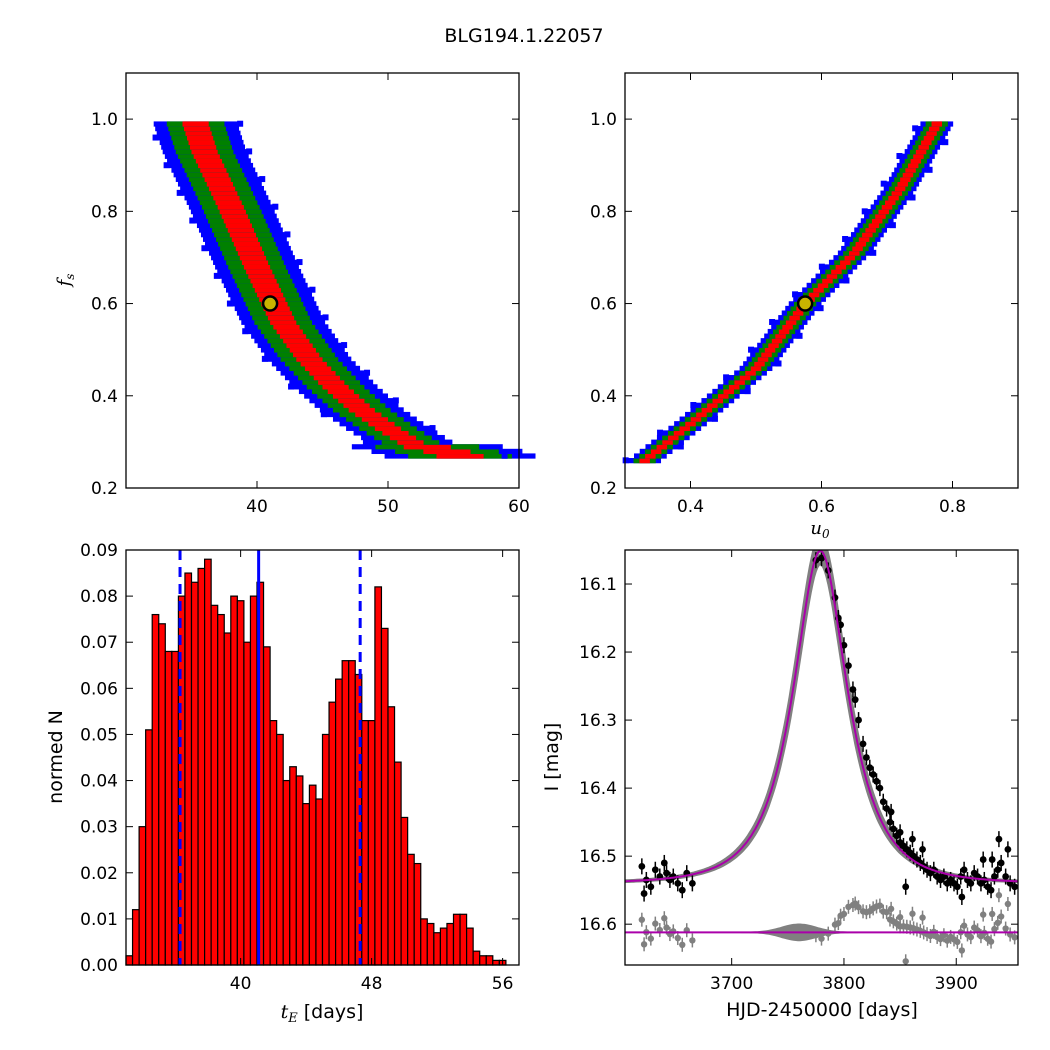  I want to click on p0-ylabel: fs, so click(65, 281).